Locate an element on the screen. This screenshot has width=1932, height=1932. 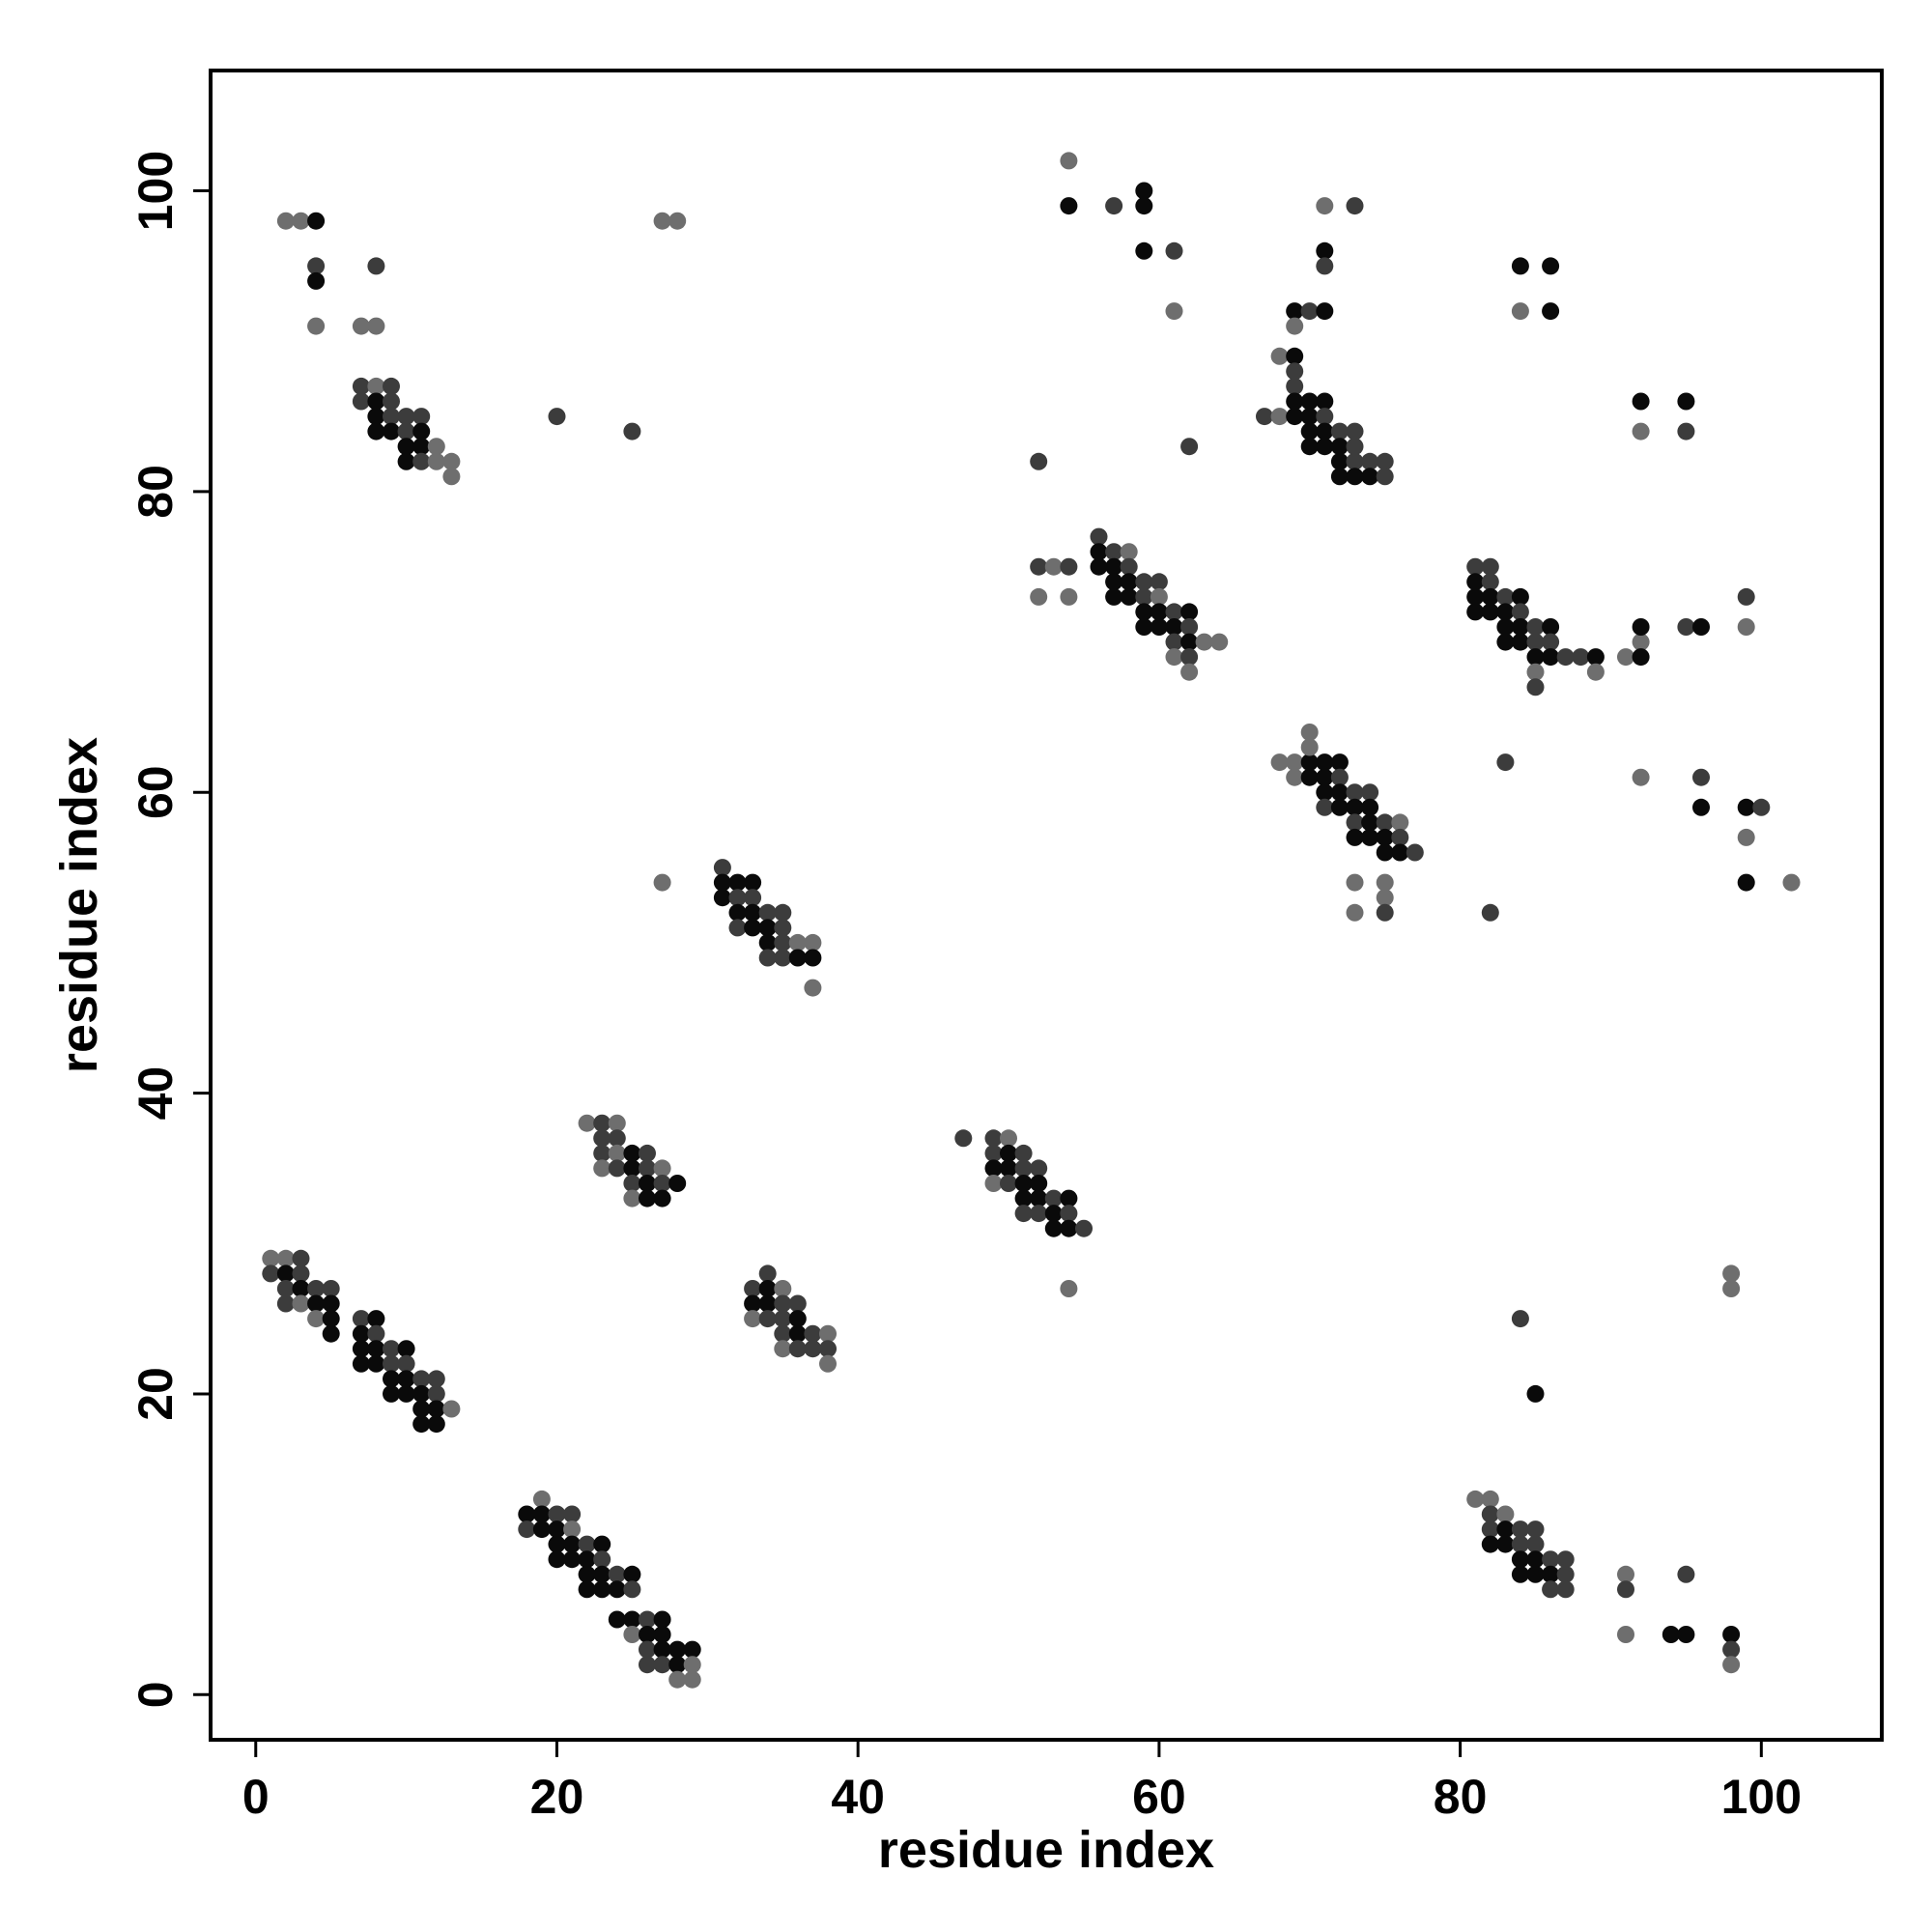
y-tick-label: 60 is located at coordinates (155, 792).